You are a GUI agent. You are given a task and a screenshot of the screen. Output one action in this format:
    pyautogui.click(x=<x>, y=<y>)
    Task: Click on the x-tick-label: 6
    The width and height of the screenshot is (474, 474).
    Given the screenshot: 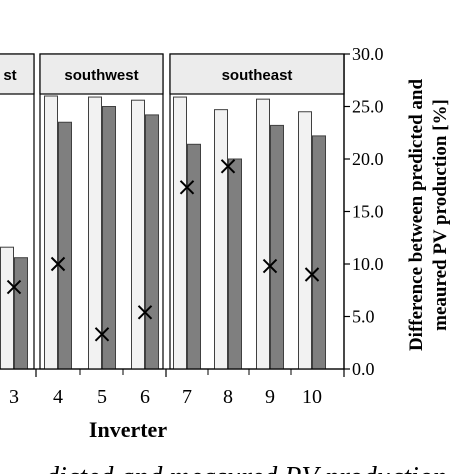 What is the action you would take?
    pyautogui.click(x=145, y=397)
    